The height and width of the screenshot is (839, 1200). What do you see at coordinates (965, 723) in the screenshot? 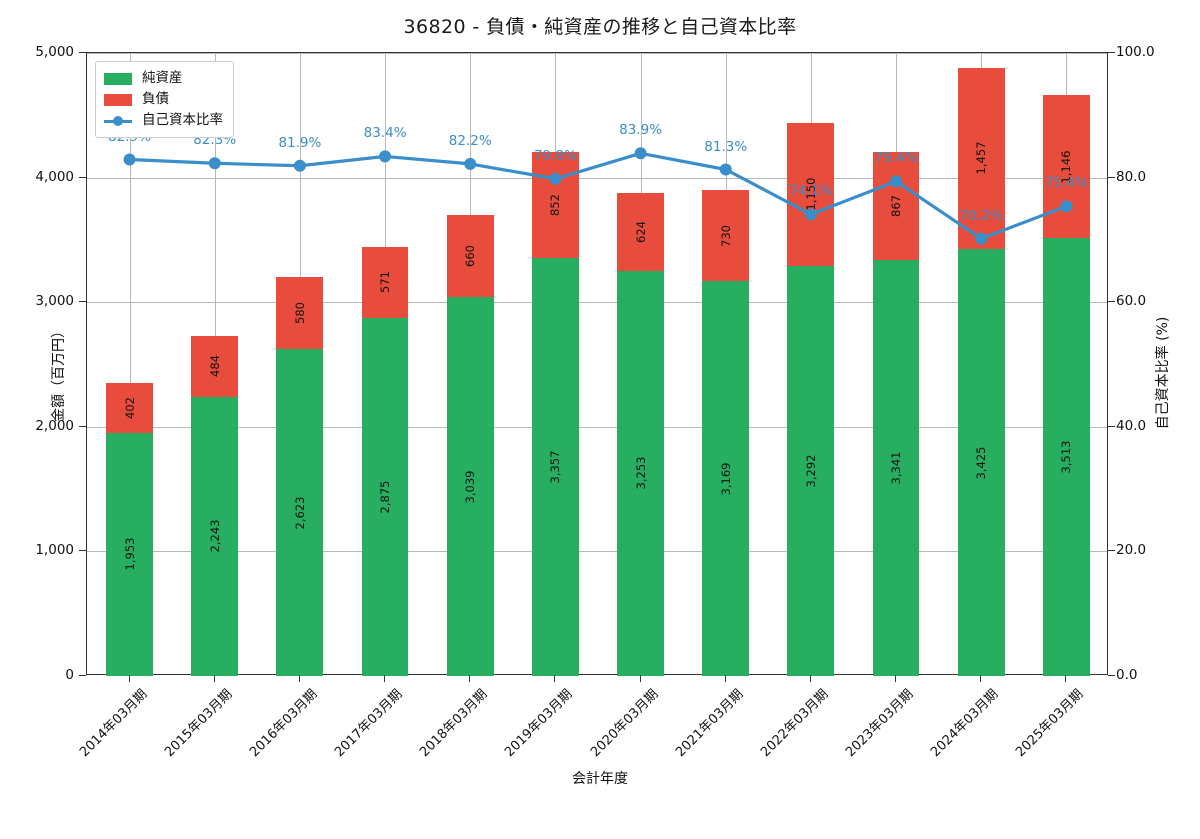
I see `x-axis-tick-label: 2024年03月期` at bounding box center [965, 723].